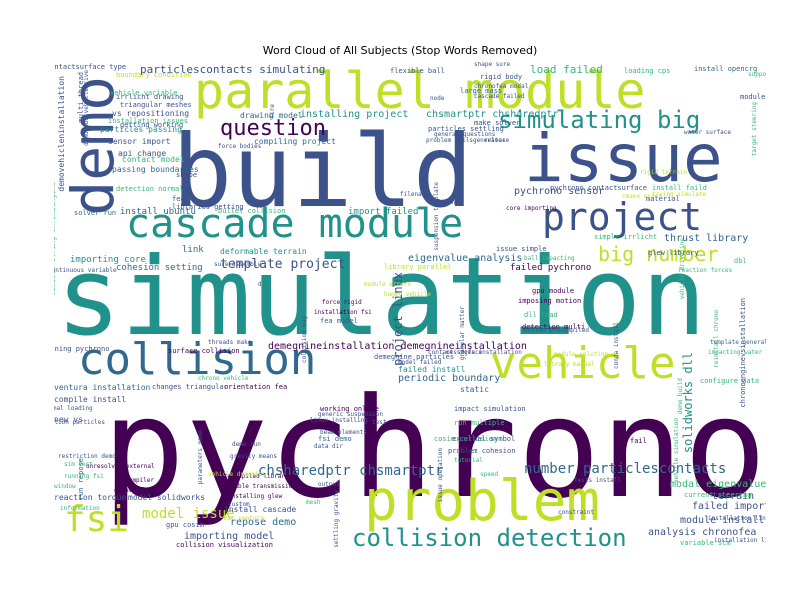 The image size is (800, 600). I want to click on cloud-word: beam elements, so click(343, 432).